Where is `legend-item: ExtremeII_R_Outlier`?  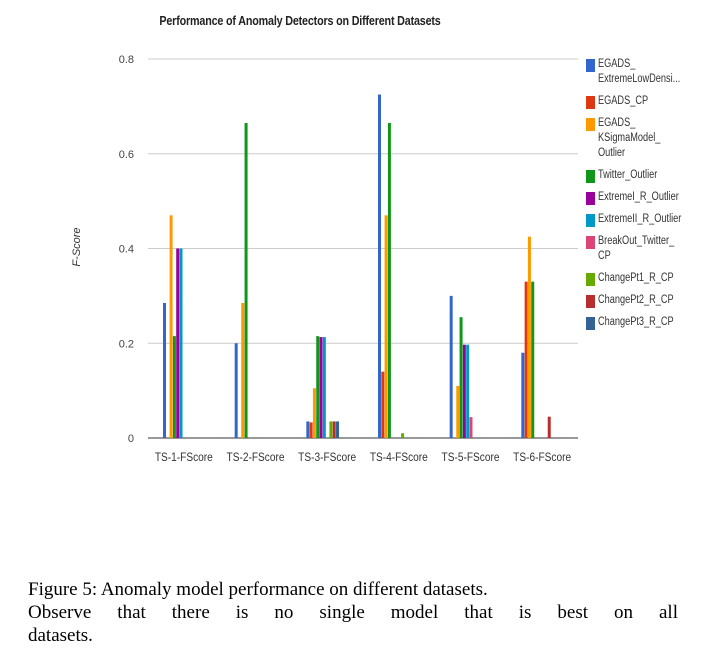
legend-item: ExtremeII_R_Outlier is located at coordinates (657, 219).